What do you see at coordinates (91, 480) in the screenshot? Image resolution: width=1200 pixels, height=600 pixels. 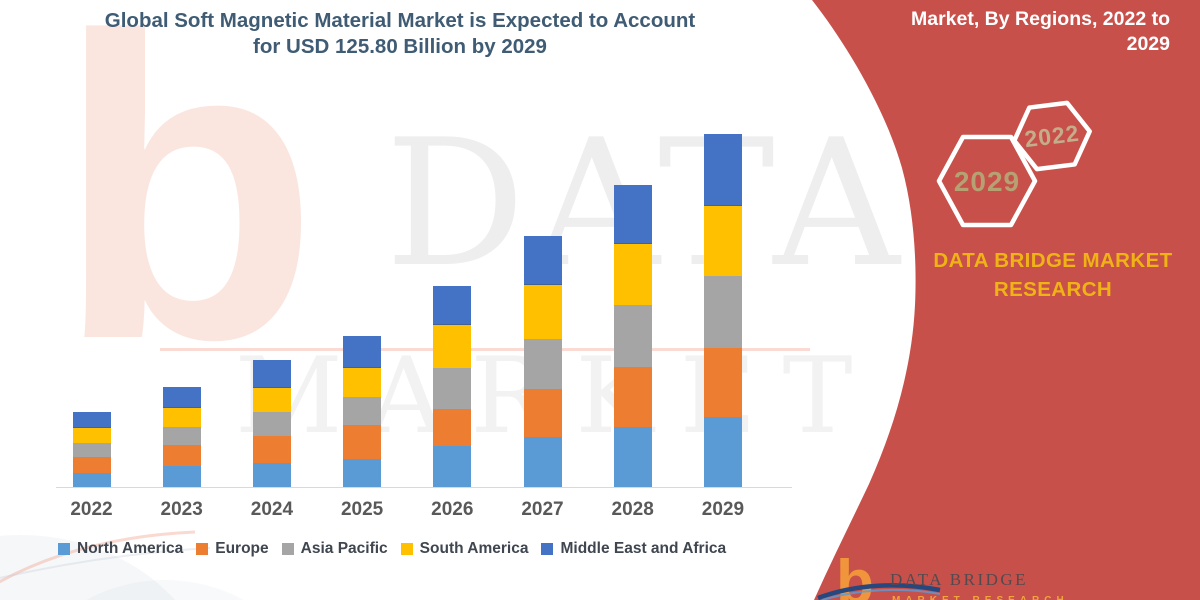 I see `bar-segment-north-america-2022` at bounding box center [91, 480].